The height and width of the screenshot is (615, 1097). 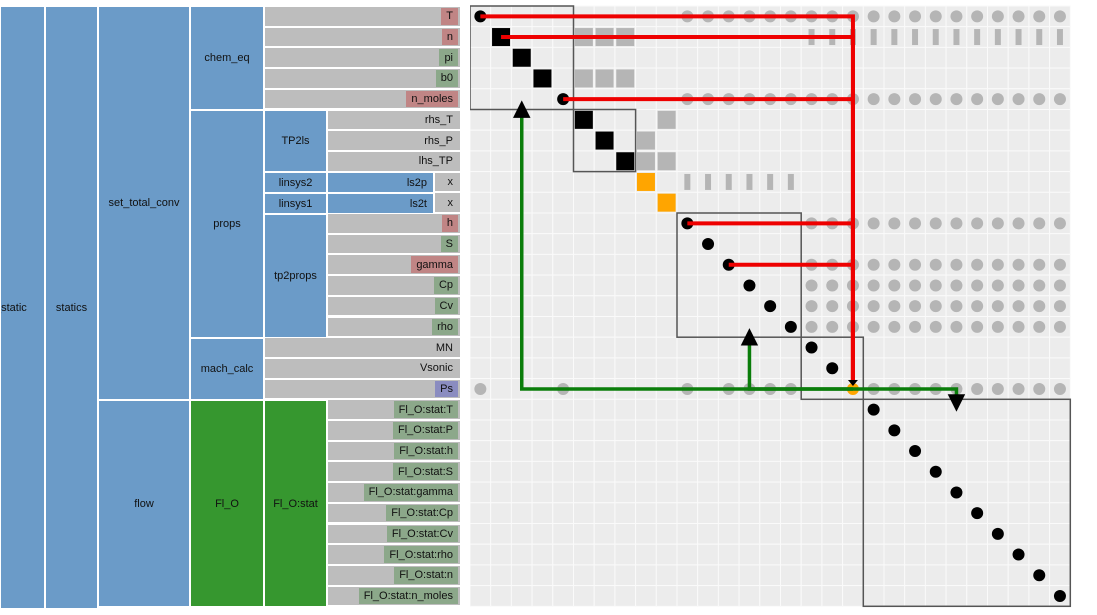 I want to click on variable-label: Fl_O:stat:h, so click(x=426, y=451).